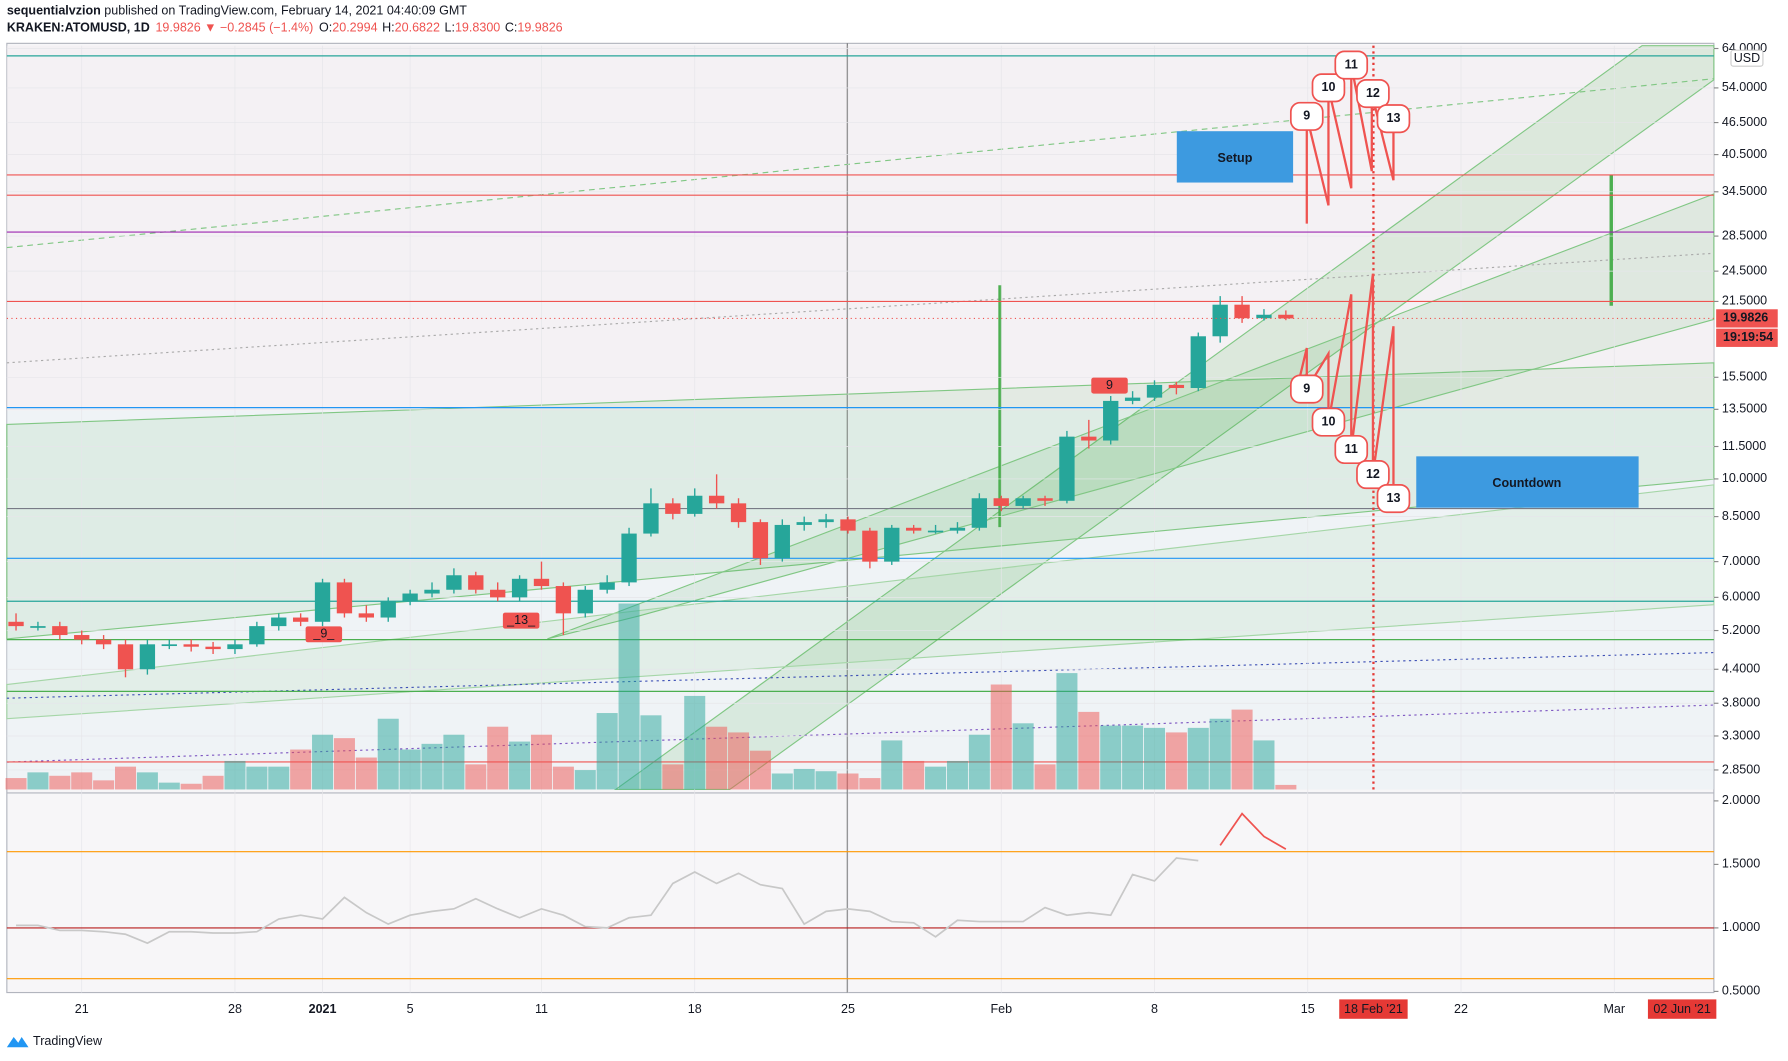 This screenshot has width=1788, height=1061. Describe the element at coordinates (477, 28) in the screenshot. I see `l: 19.8300` at that location.